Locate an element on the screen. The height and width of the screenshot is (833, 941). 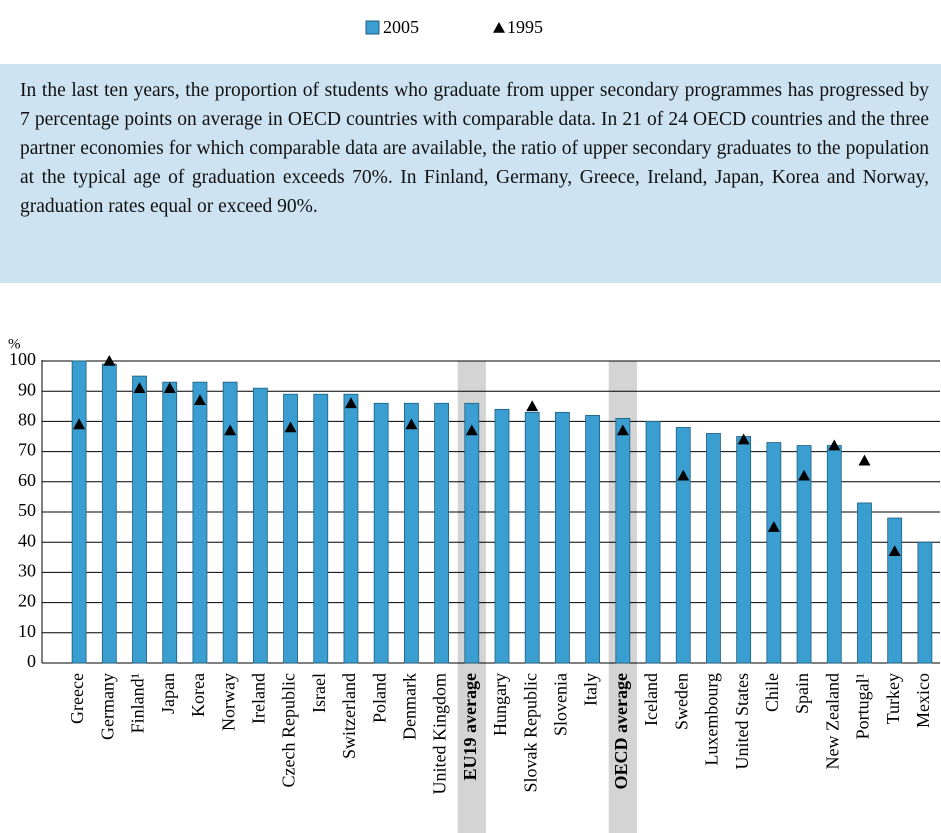
x-tick-label: Turkey is located at coordinates (893, 698).